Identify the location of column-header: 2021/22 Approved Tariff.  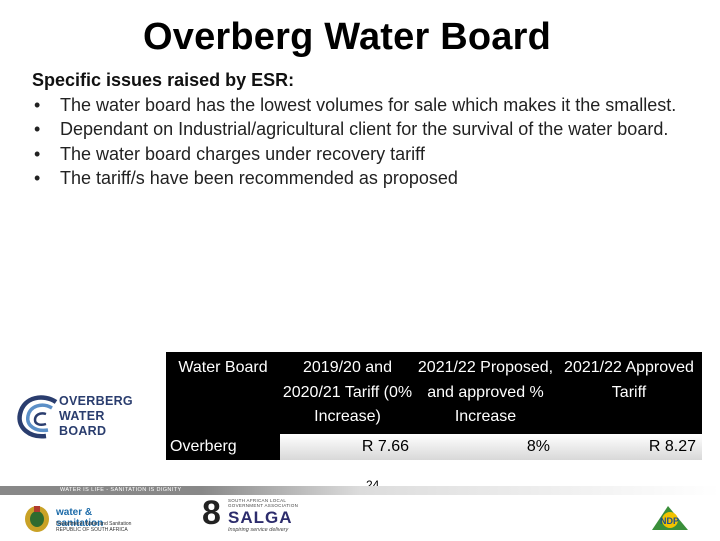
(629, 393).